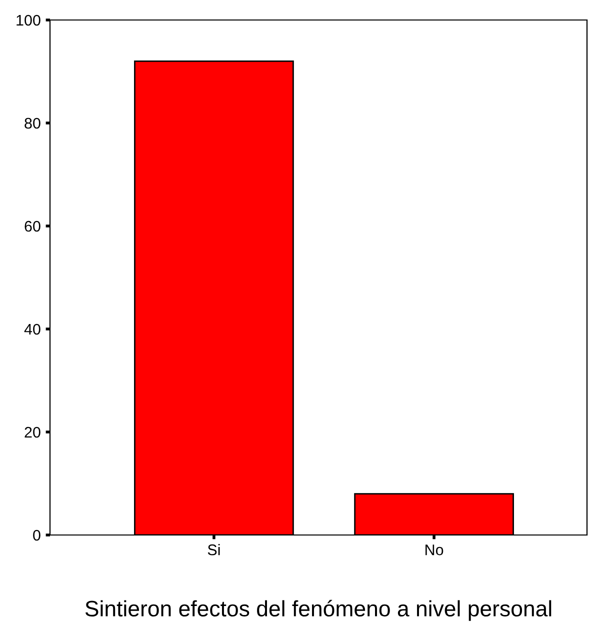 This screenshot has width=603, height=623. What do you see at coordinates (32, 329) in the screenshot?
I see `y-tick-label: 40` at bounding box center [32, 329].